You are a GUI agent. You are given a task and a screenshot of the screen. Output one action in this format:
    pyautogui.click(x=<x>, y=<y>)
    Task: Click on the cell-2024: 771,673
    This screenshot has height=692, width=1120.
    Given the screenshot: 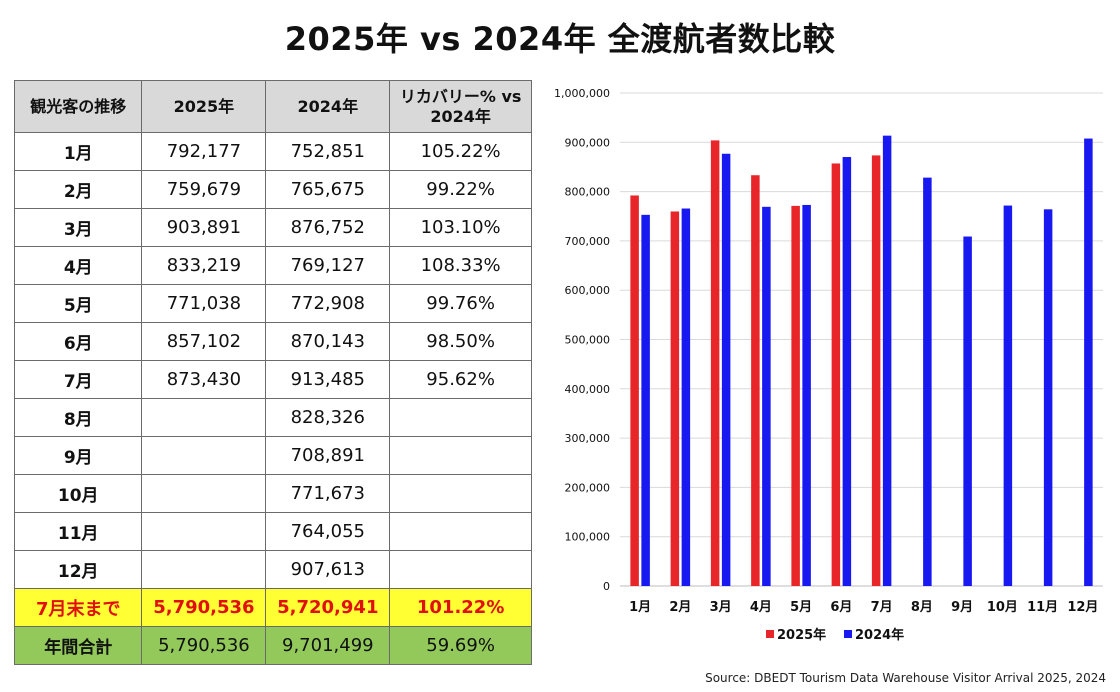 What is the action you would take?
    pyautogui.click(x=328, y=493)
    